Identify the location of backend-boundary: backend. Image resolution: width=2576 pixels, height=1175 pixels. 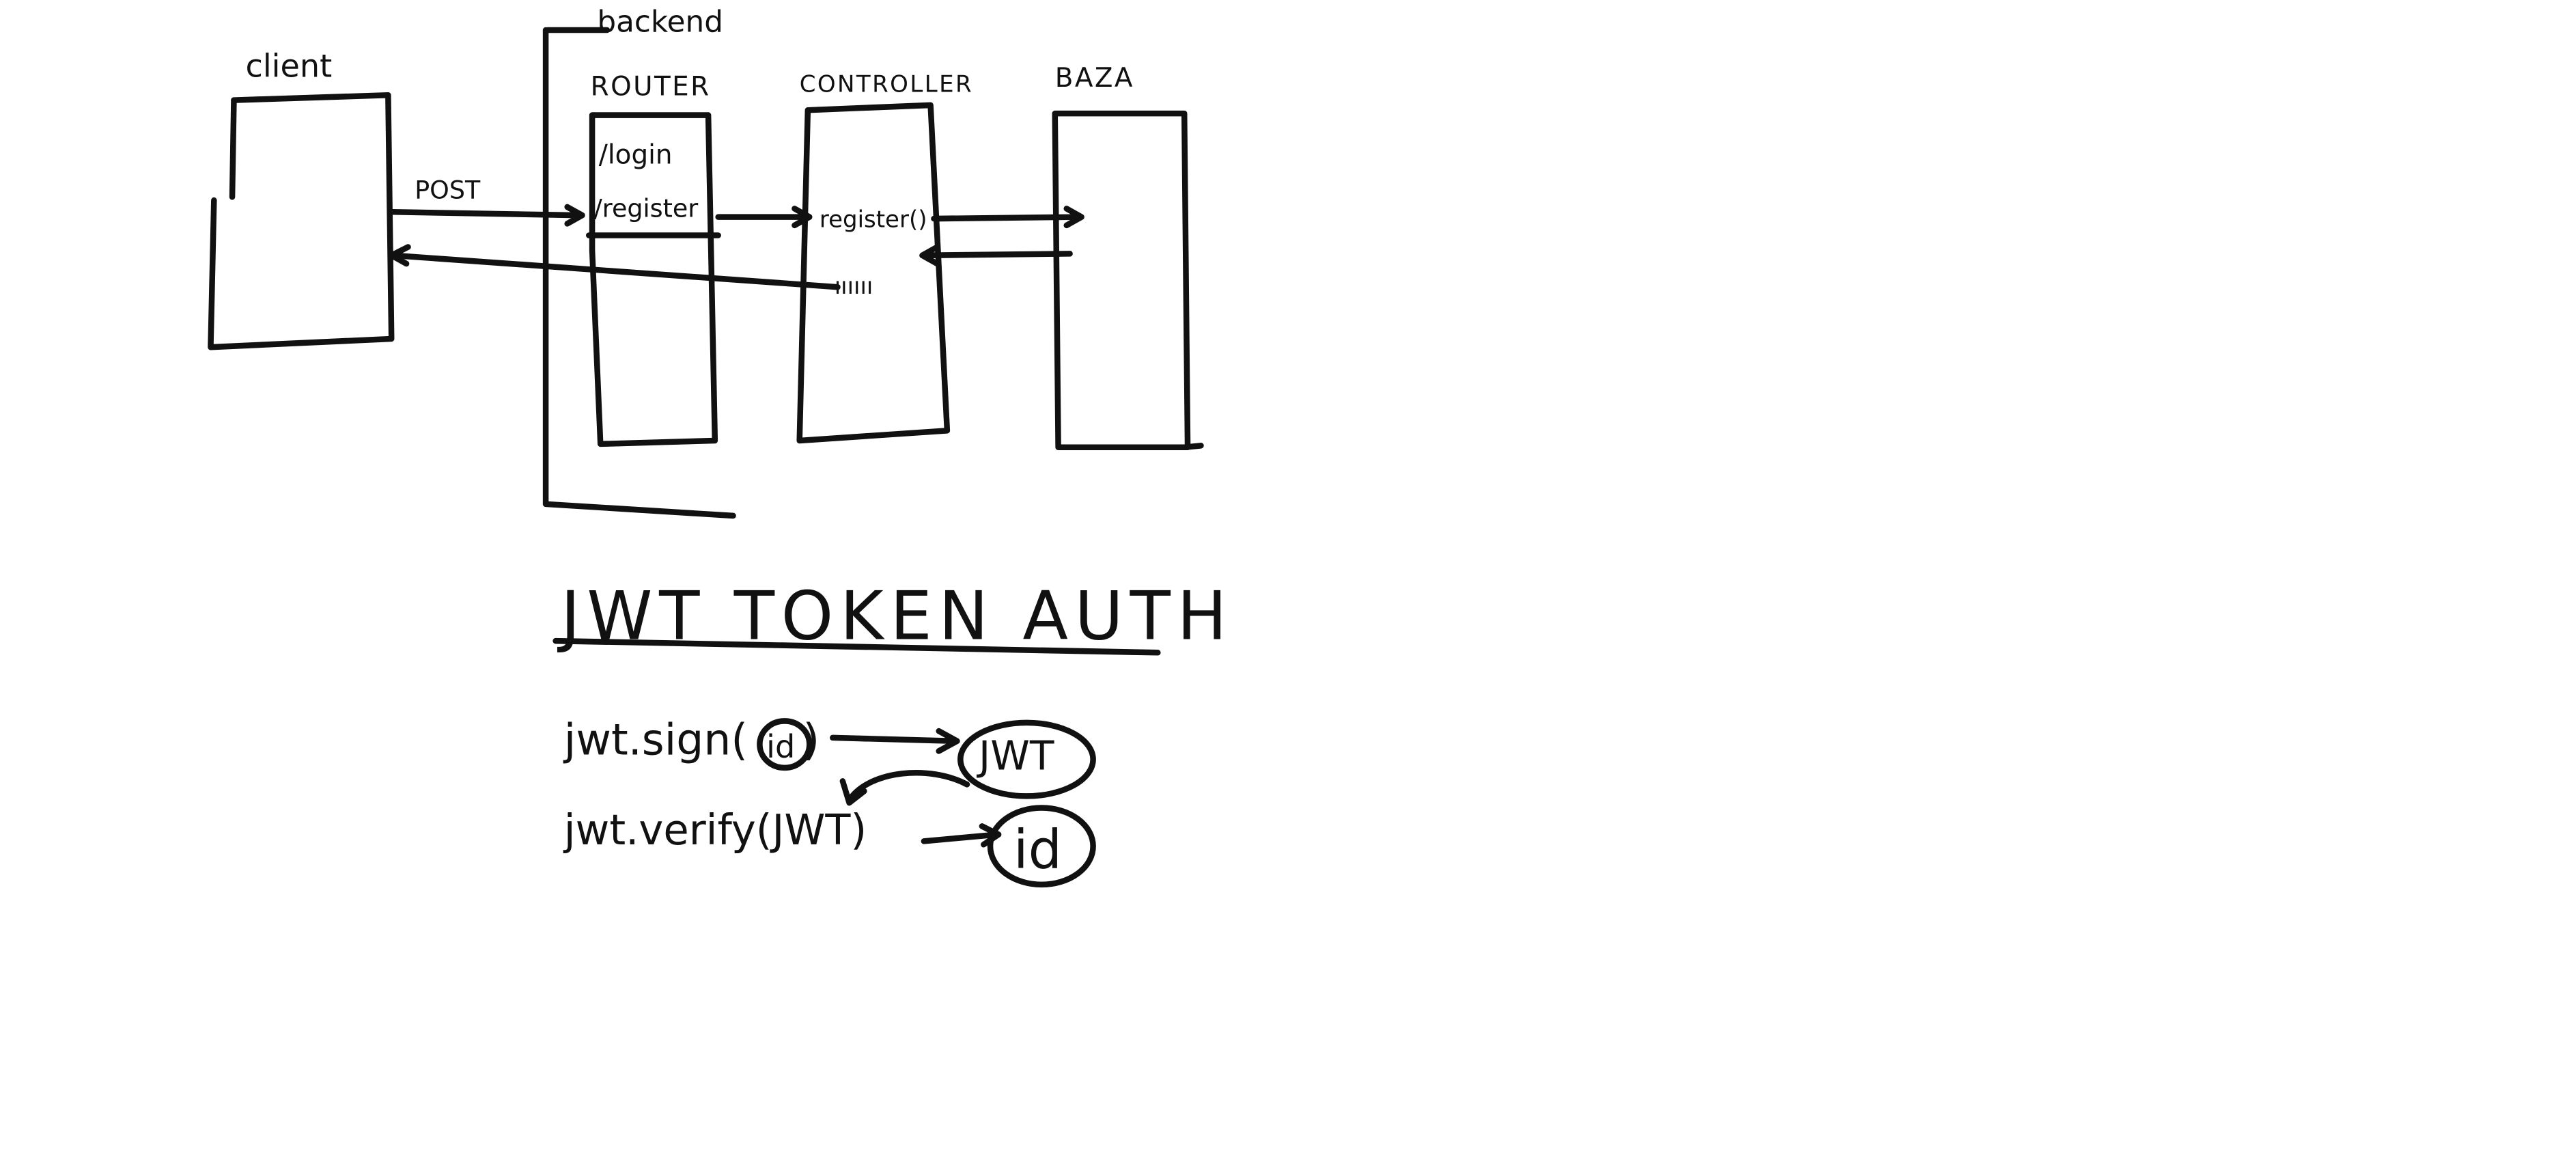
(639, 261).